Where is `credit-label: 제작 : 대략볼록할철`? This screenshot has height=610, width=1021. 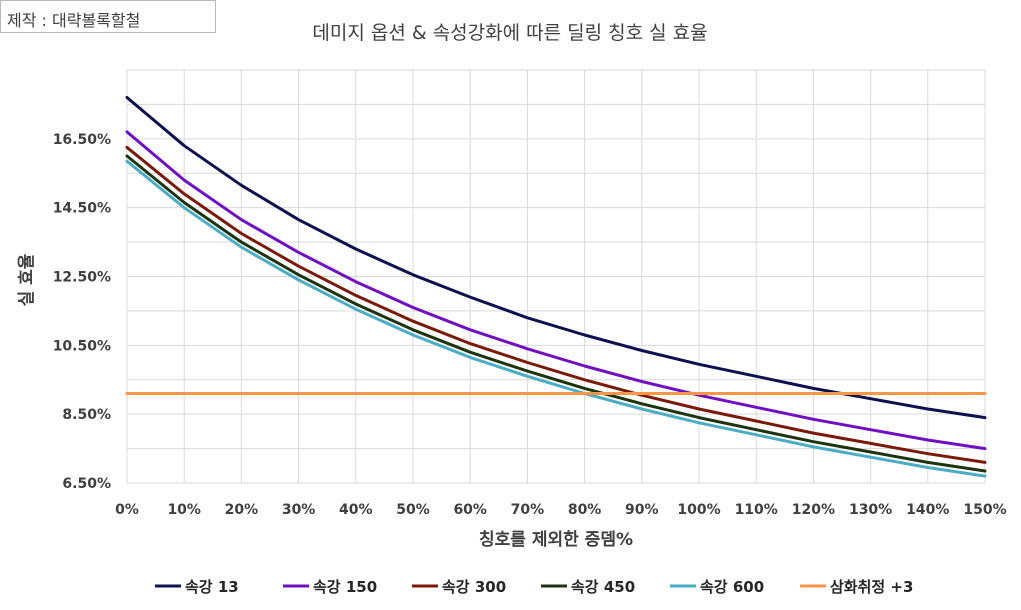 credit-label: 제작 : 대략볼록할철 is located at coordinates (108, 16).